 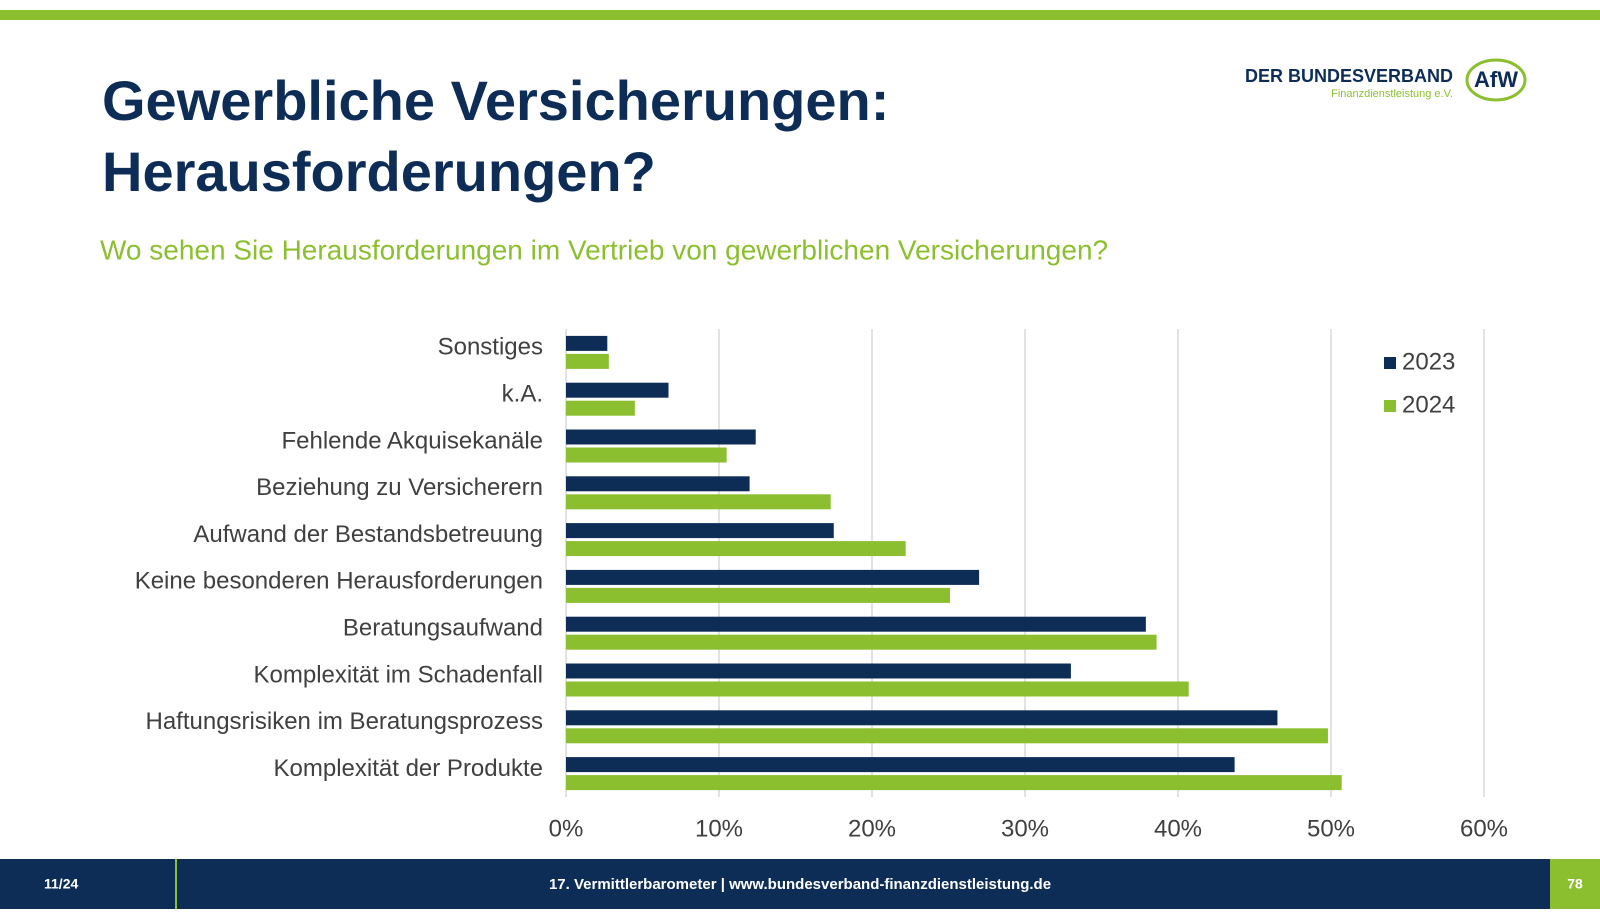 I want to click on y-tick-label: Komplexität der Produkte, so click(x=408, y=768).